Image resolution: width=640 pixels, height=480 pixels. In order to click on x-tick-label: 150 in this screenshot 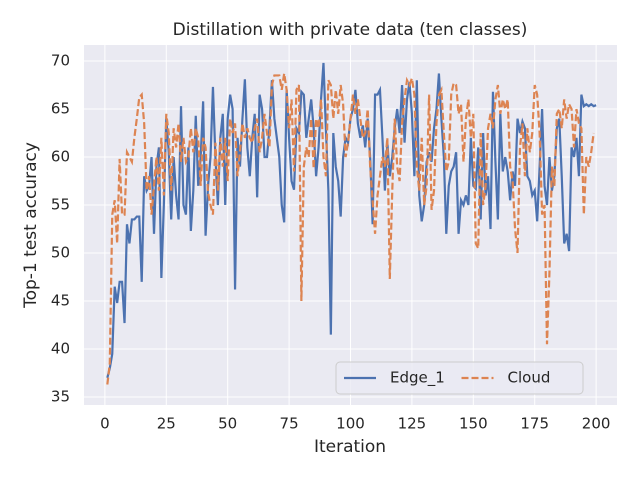, I will do `click(473, 424)`.